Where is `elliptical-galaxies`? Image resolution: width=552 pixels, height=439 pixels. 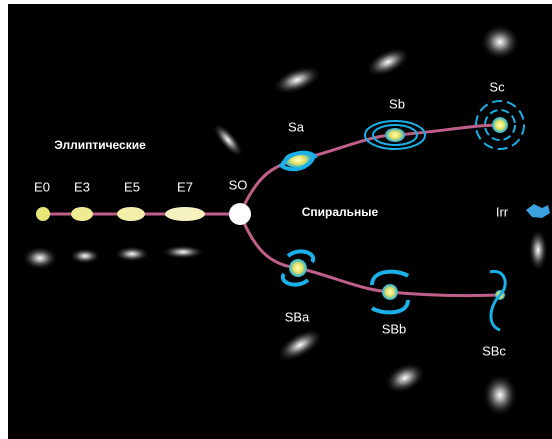 elliptical-galaxies is located at coordinates (143, 214).